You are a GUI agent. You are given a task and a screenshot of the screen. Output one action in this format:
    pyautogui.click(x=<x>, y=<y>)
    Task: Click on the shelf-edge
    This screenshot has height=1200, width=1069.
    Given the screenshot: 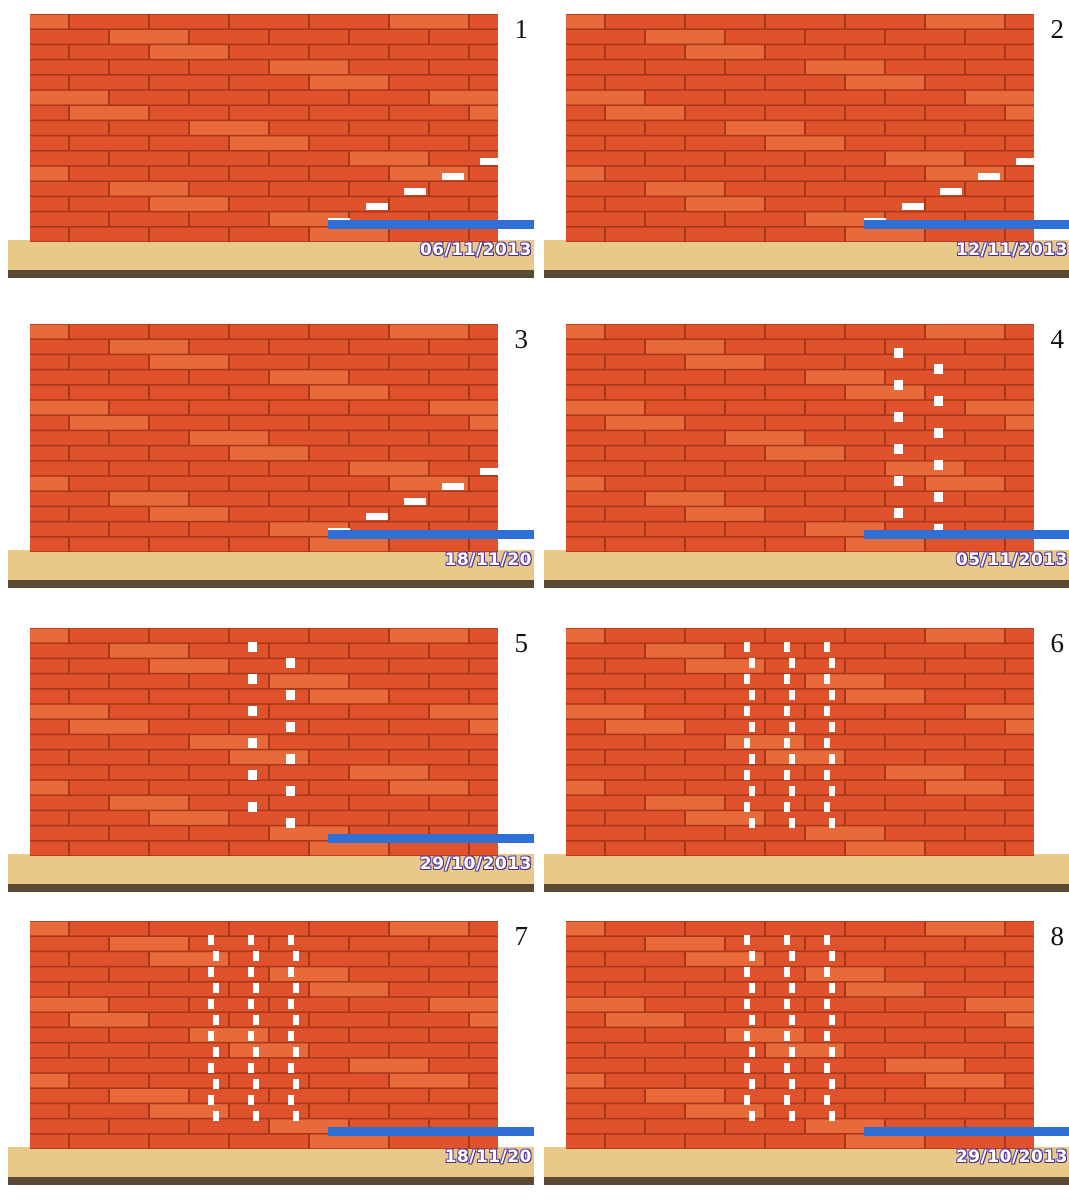 What is the action you would take?
    pyautogui.click(x=271, y=888)
    